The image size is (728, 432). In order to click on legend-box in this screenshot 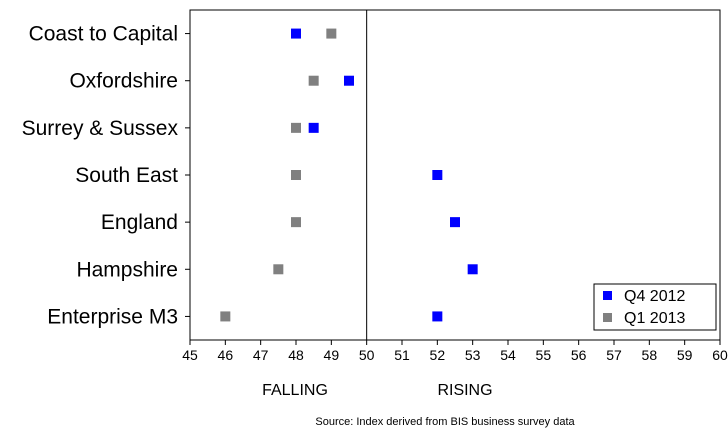, I will do `click(655, 307)`.